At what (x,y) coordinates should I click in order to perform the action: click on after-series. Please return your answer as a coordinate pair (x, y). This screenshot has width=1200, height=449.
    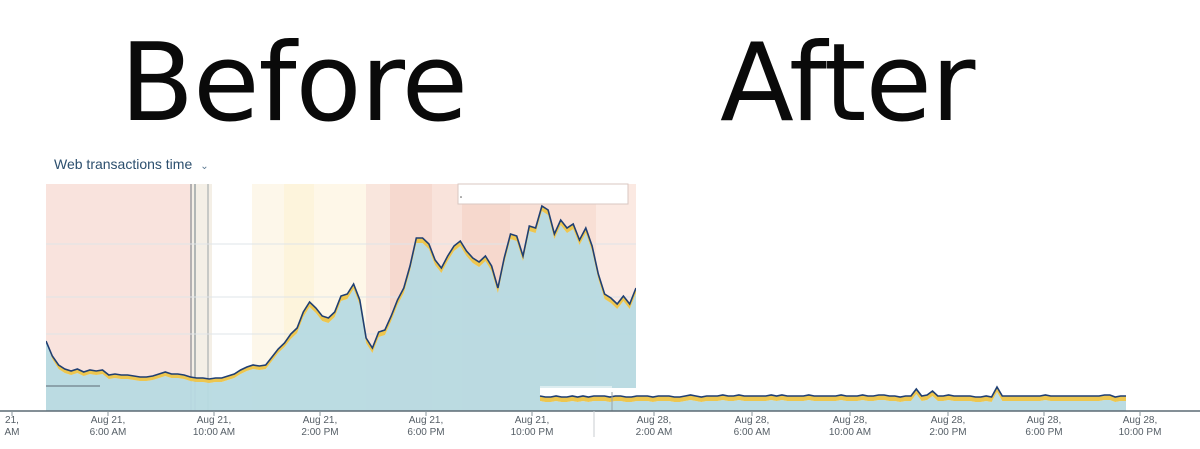
    Looking at the image, I should click on (832, 398).